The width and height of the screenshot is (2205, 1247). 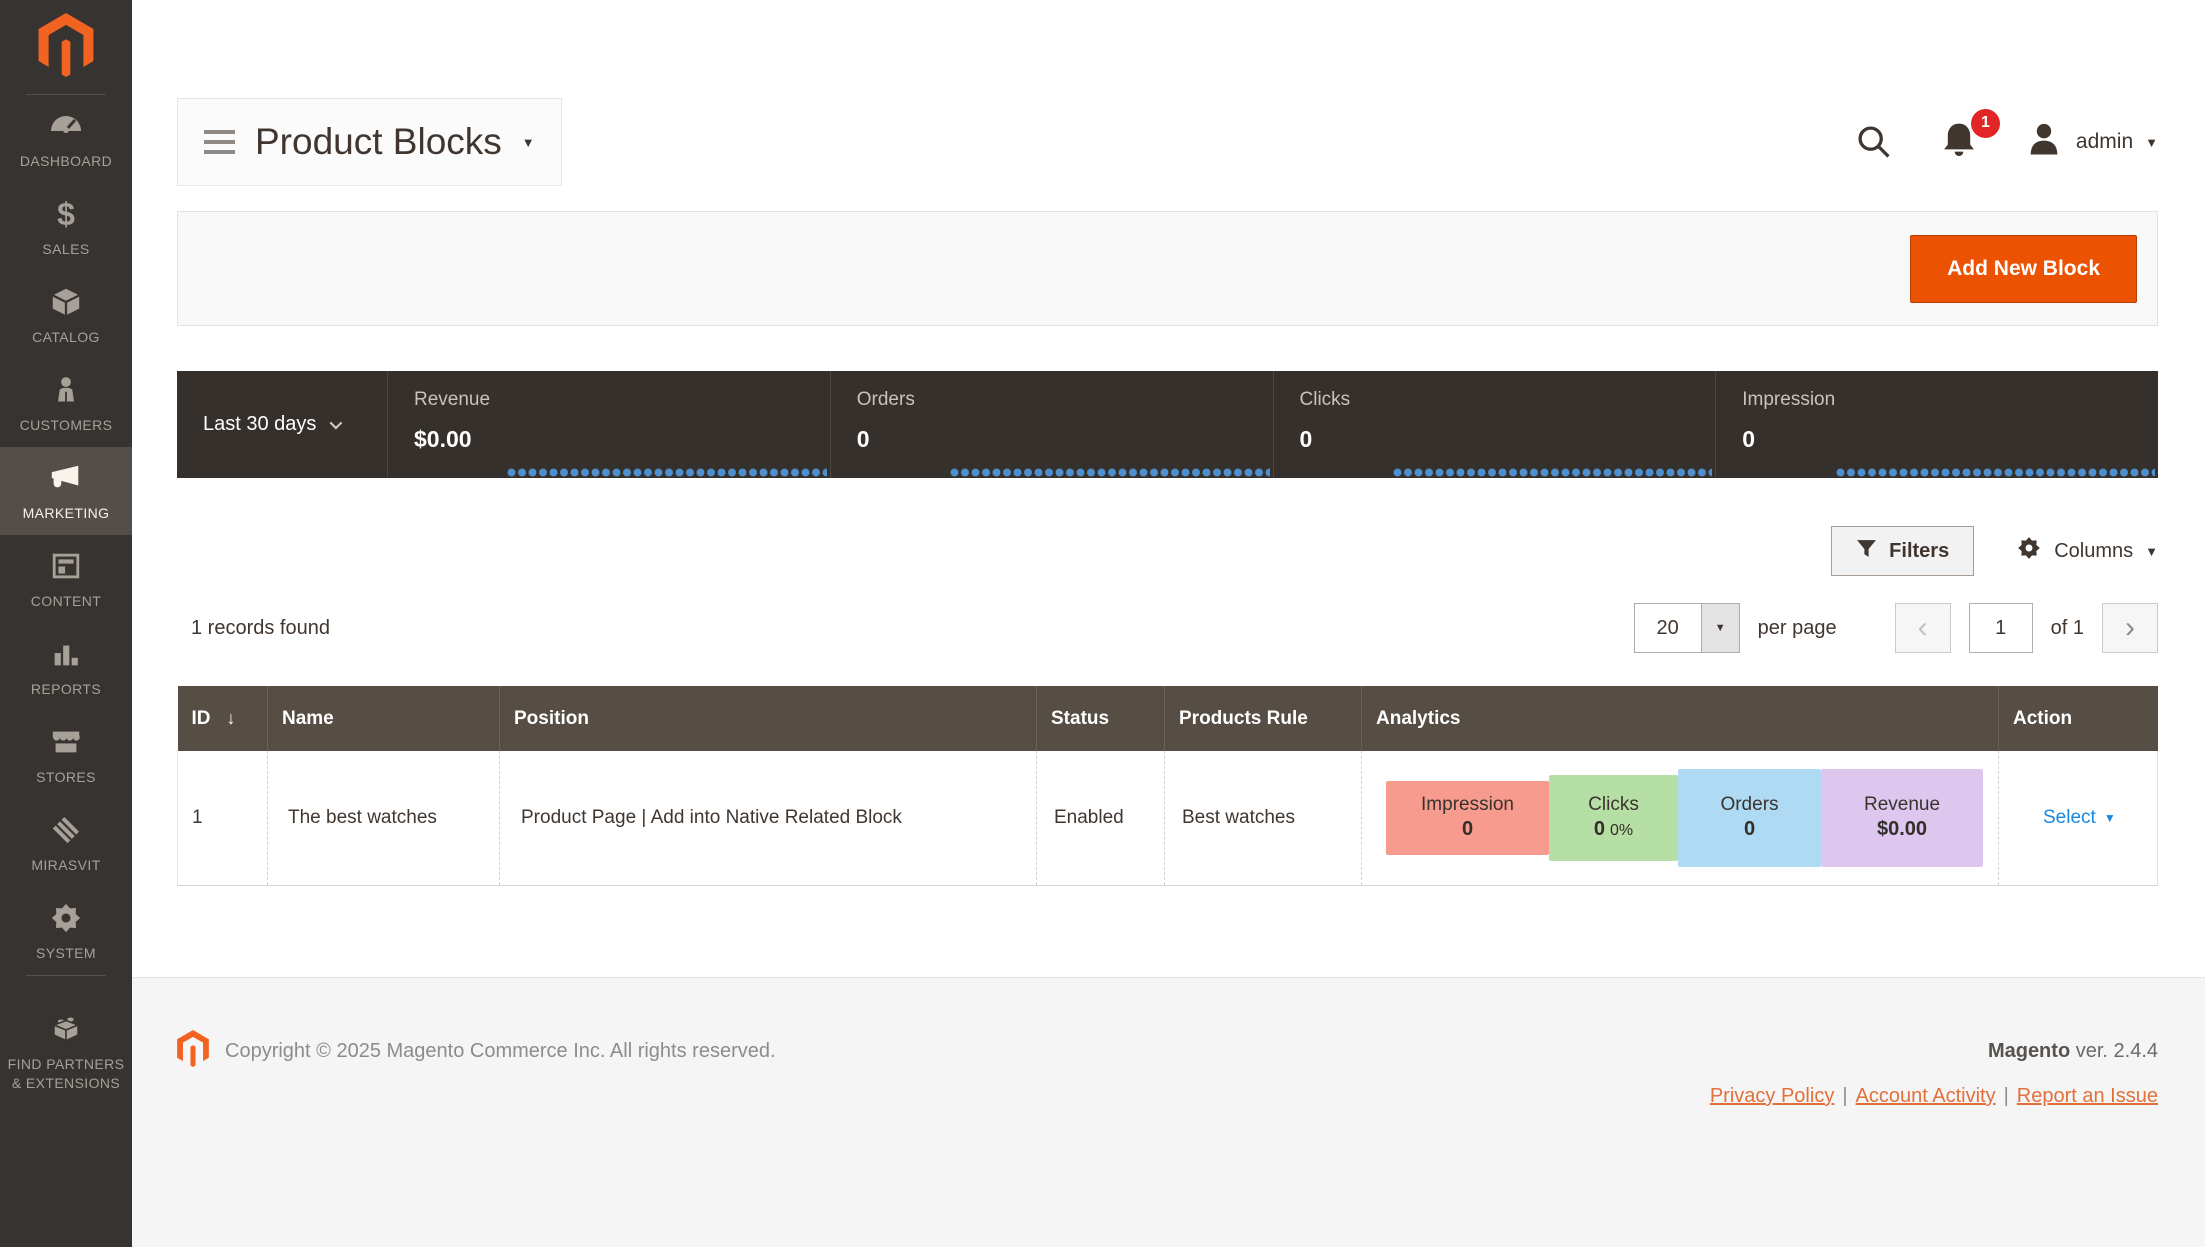 I want to click on records-row: 1 records found 20 ▼ per page ‹ of 1 ›, so click(x=1167, y=628).